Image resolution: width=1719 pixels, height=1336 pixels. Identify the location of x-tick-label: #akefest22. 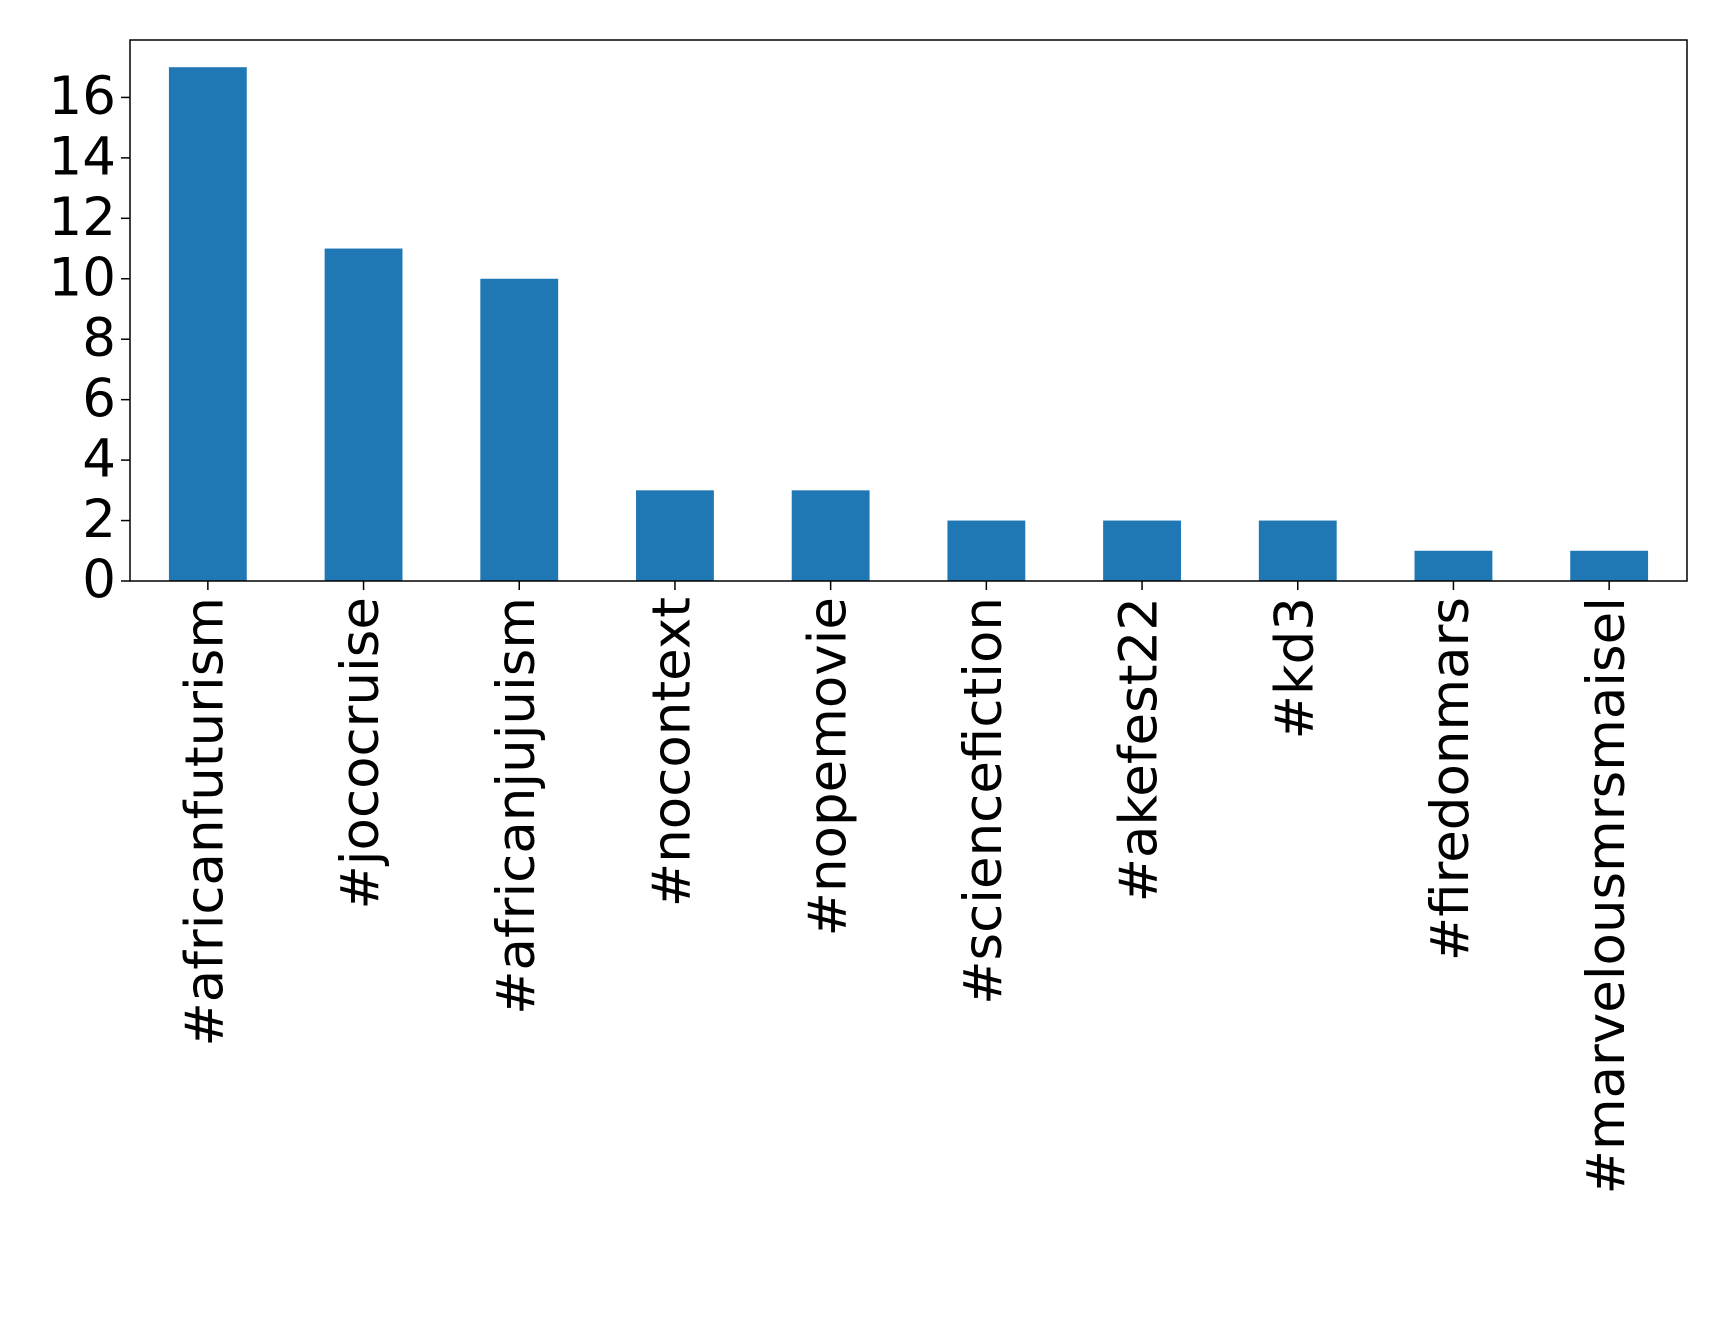
(1139, 749).